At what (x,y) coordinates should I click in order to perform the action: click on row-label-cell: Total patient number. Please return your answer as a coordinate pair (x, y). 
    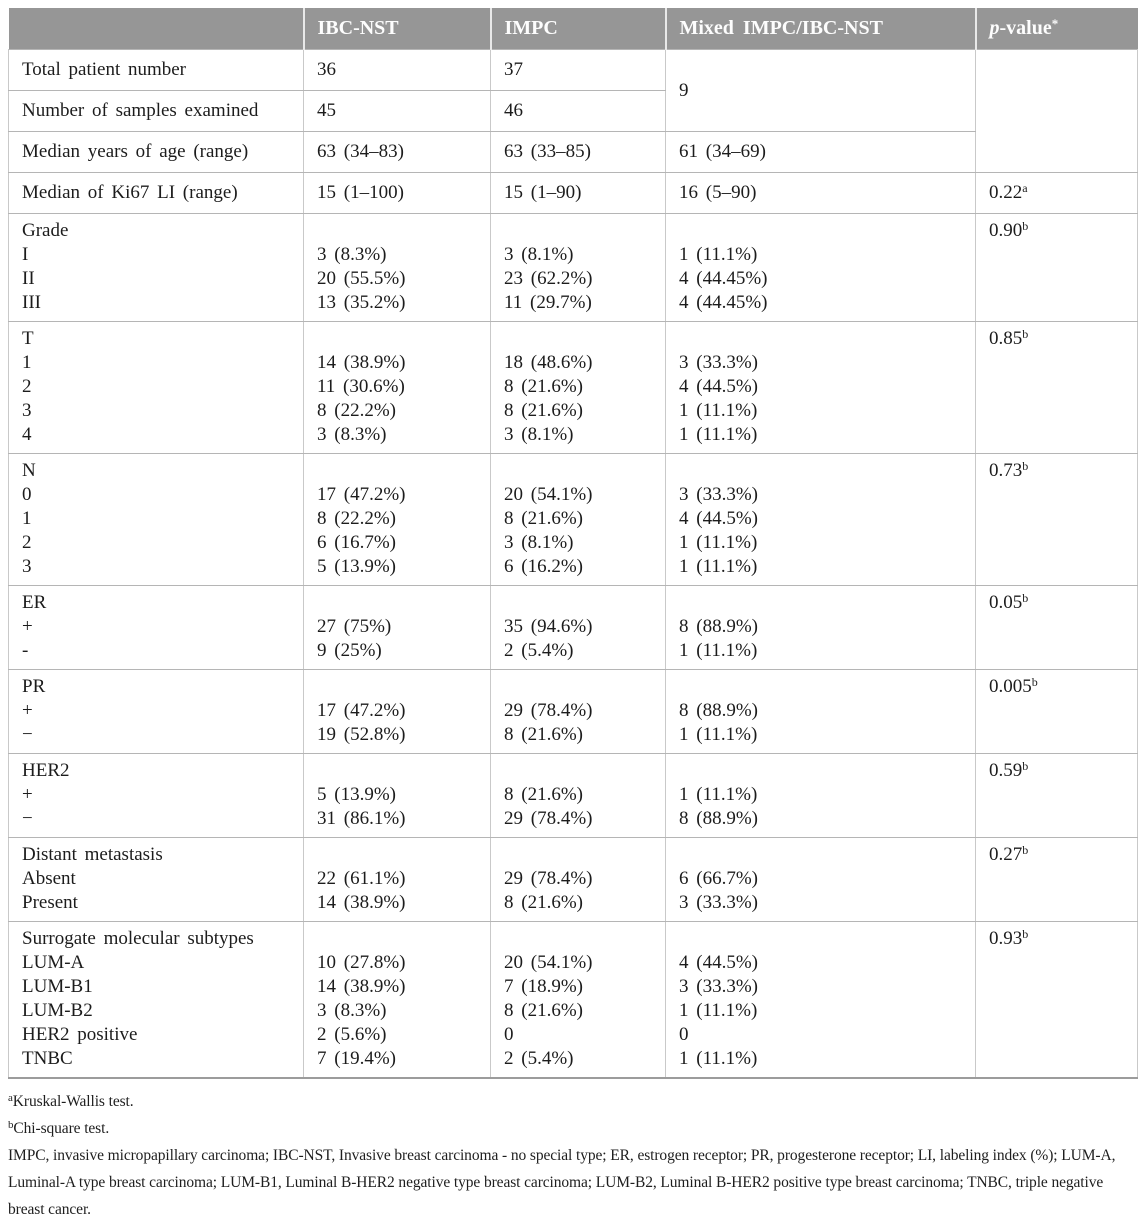
    Looking at the image, I should click on (156, 70).